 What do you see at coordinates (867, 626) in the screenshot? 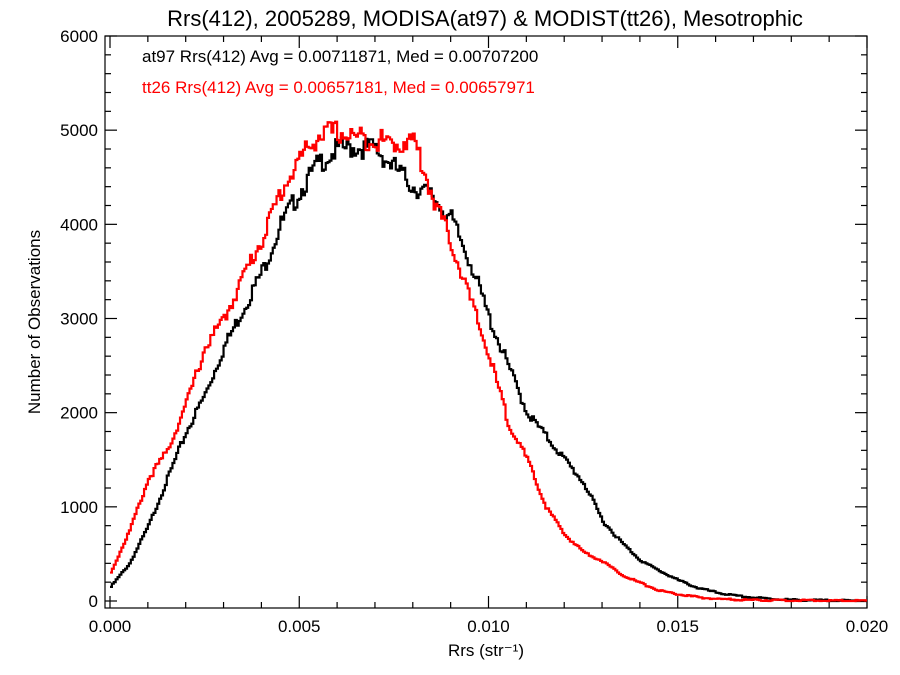
I see `x-tick-label: 0.020` at bounding box center [867, 626].